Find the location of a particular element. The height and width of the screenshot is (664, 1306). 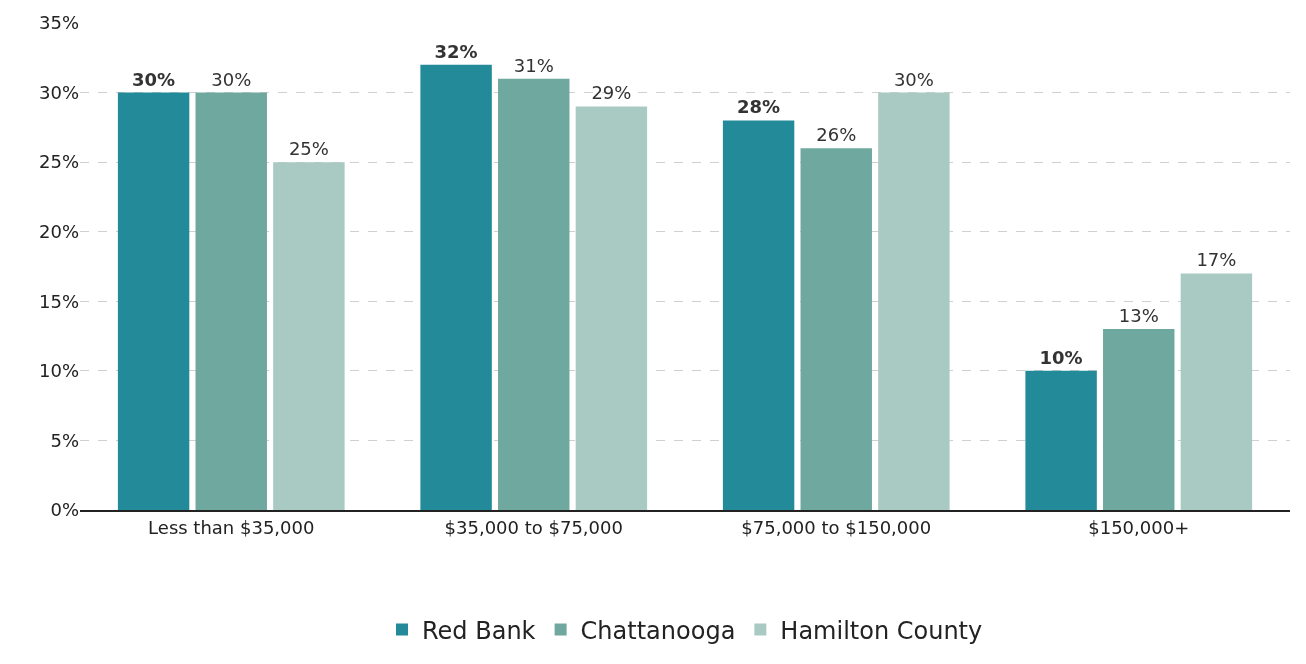

data-label: 29% is located at coordinates (611, 93).